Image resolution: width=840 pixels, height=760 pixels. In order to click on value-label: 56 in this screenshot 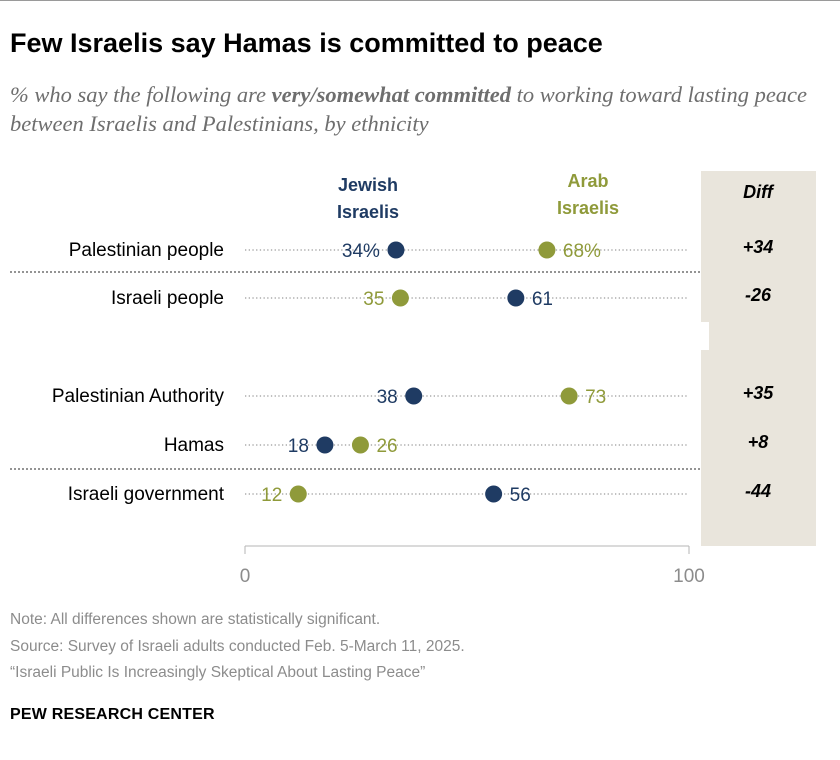, I will do `click(520, 495)`.